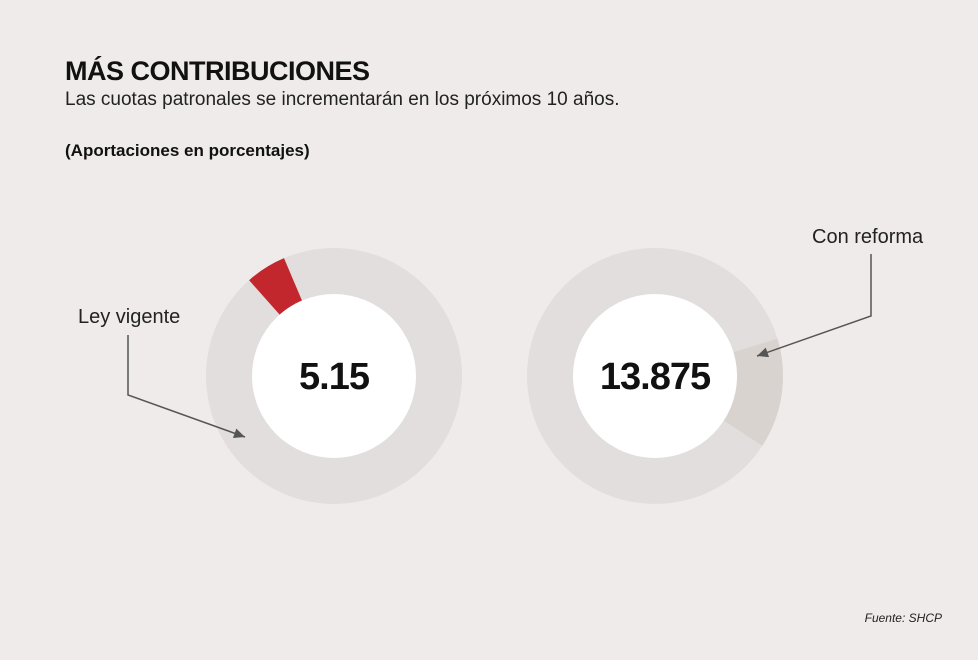  I want to click on center-value-con-reforma: 13.875, so click(655, 377).